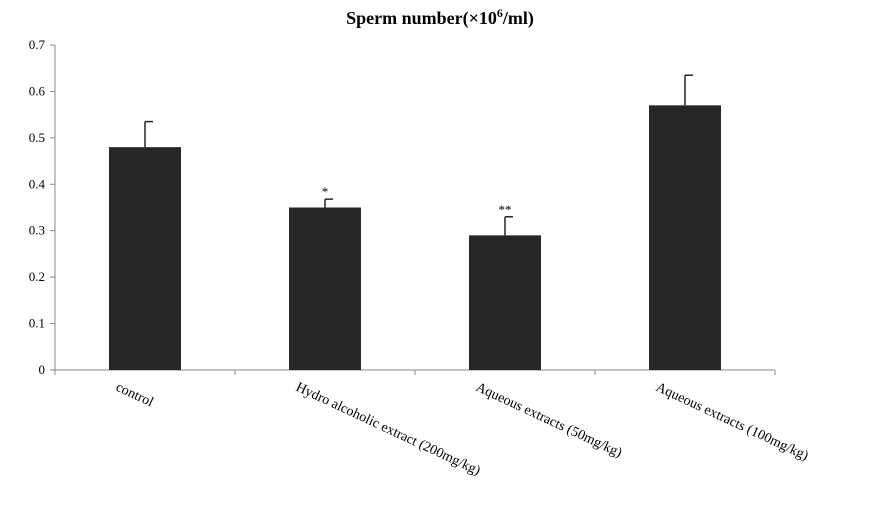 The image size is (881, 506). What do you see at coordinates (37, 183) in the screenshot?
I see `y-tick-label: 0.4` at bounding box center [37, 183].